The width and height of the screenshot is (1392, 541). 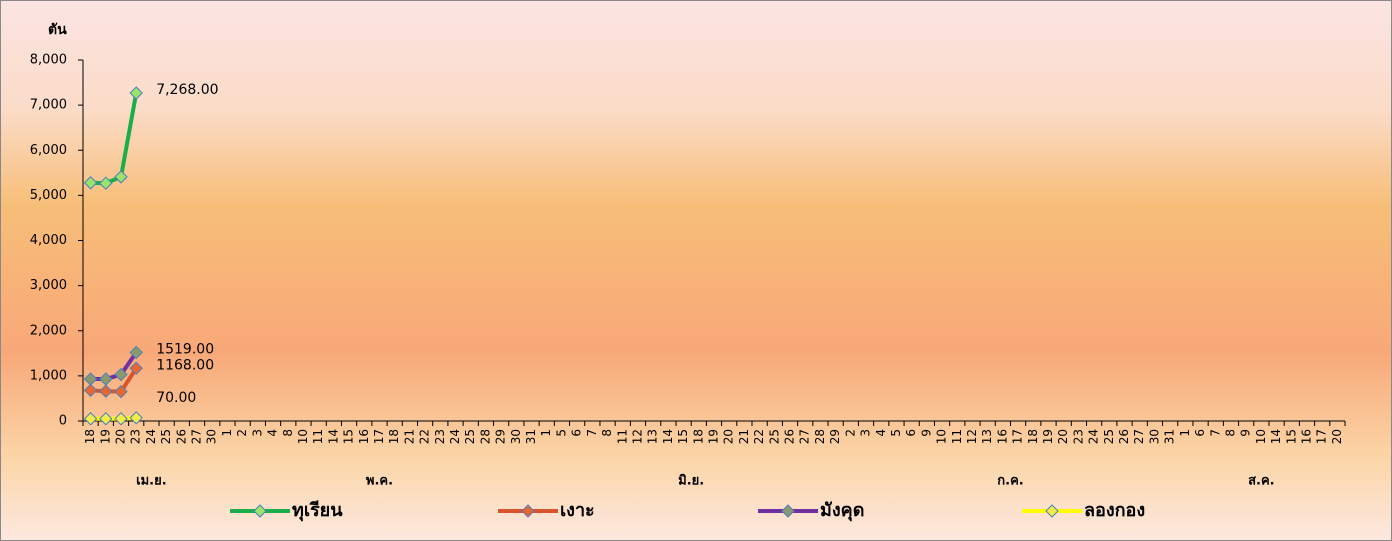 I want to click on month-label: ส.ค., so click(x=1261, y=481).